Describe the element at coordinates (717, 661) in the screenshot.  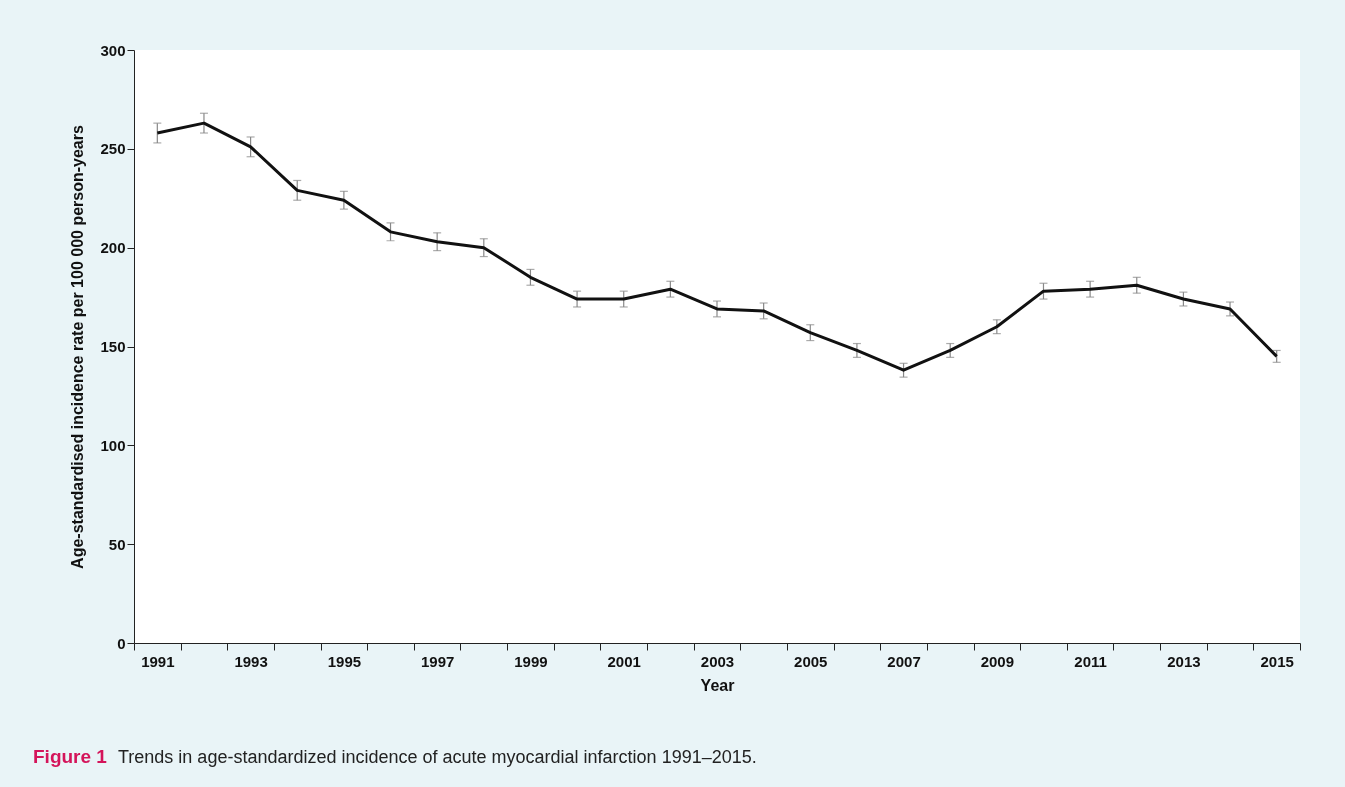
I see `x-tick-label: 2003` at that location.